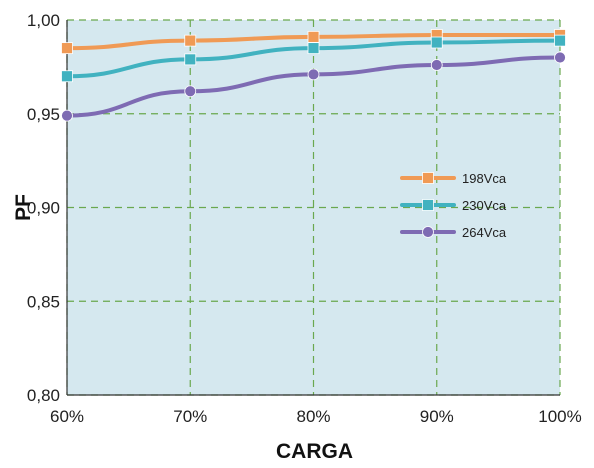  Describe the element at coordinates (43, 301) in the screenshot. I see `y-tick-label: 0,85` at that location.